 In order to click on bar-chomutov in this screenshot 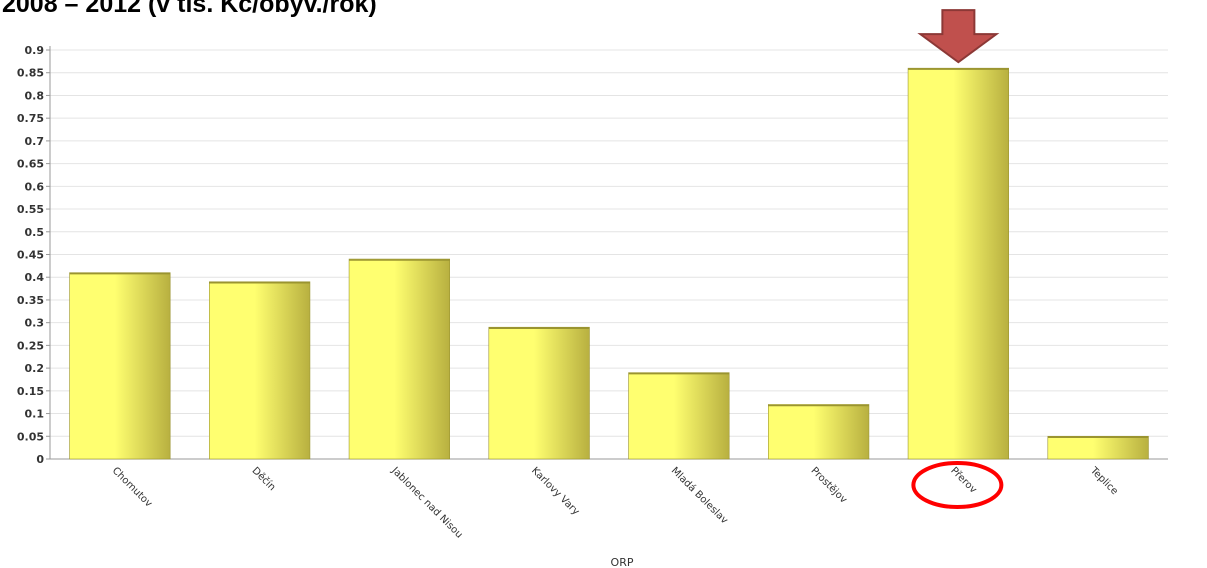, I will do `click(120, 366)`.